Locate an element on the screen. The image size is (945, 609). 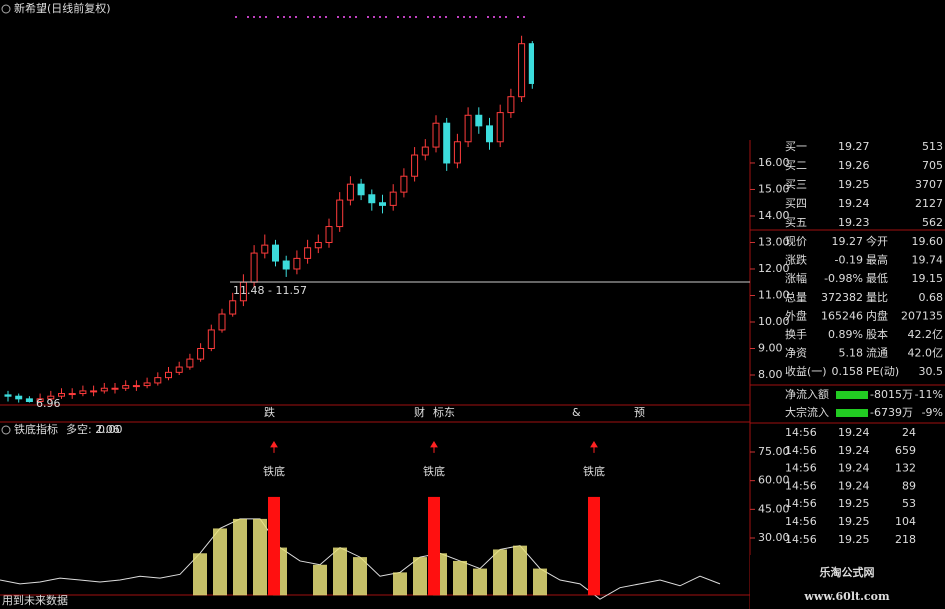
value: 0.158 is located at coordinates (848, 371).